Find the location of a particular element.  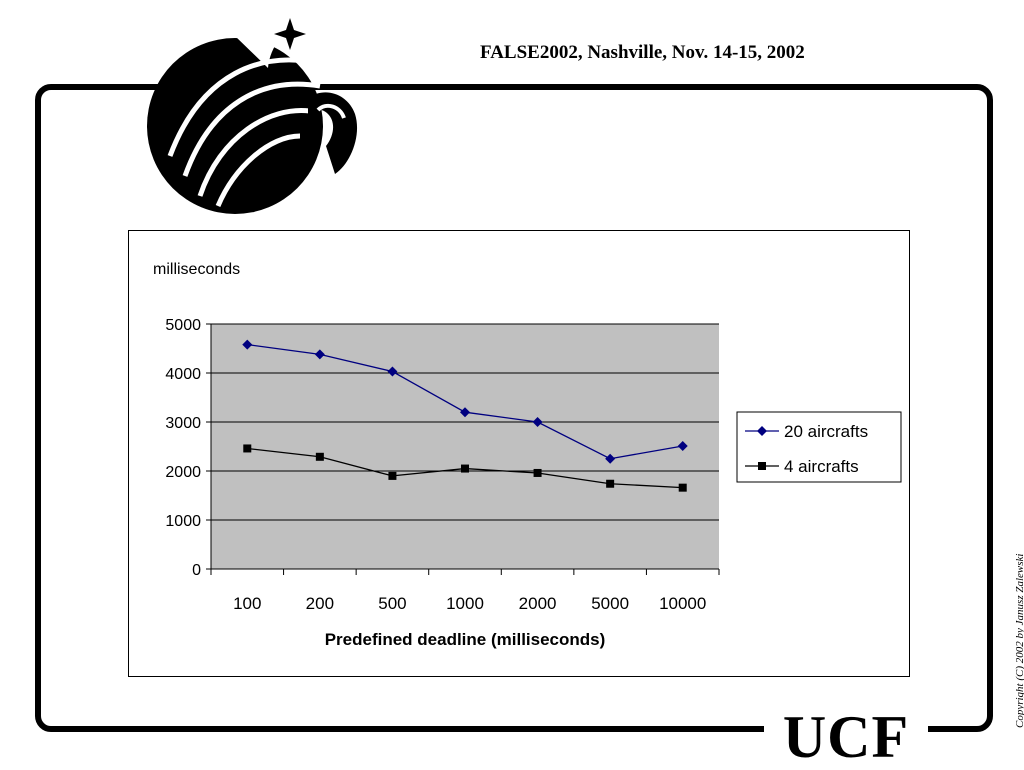

x-tick-label: 5000 is located at coordinates (610, 603).